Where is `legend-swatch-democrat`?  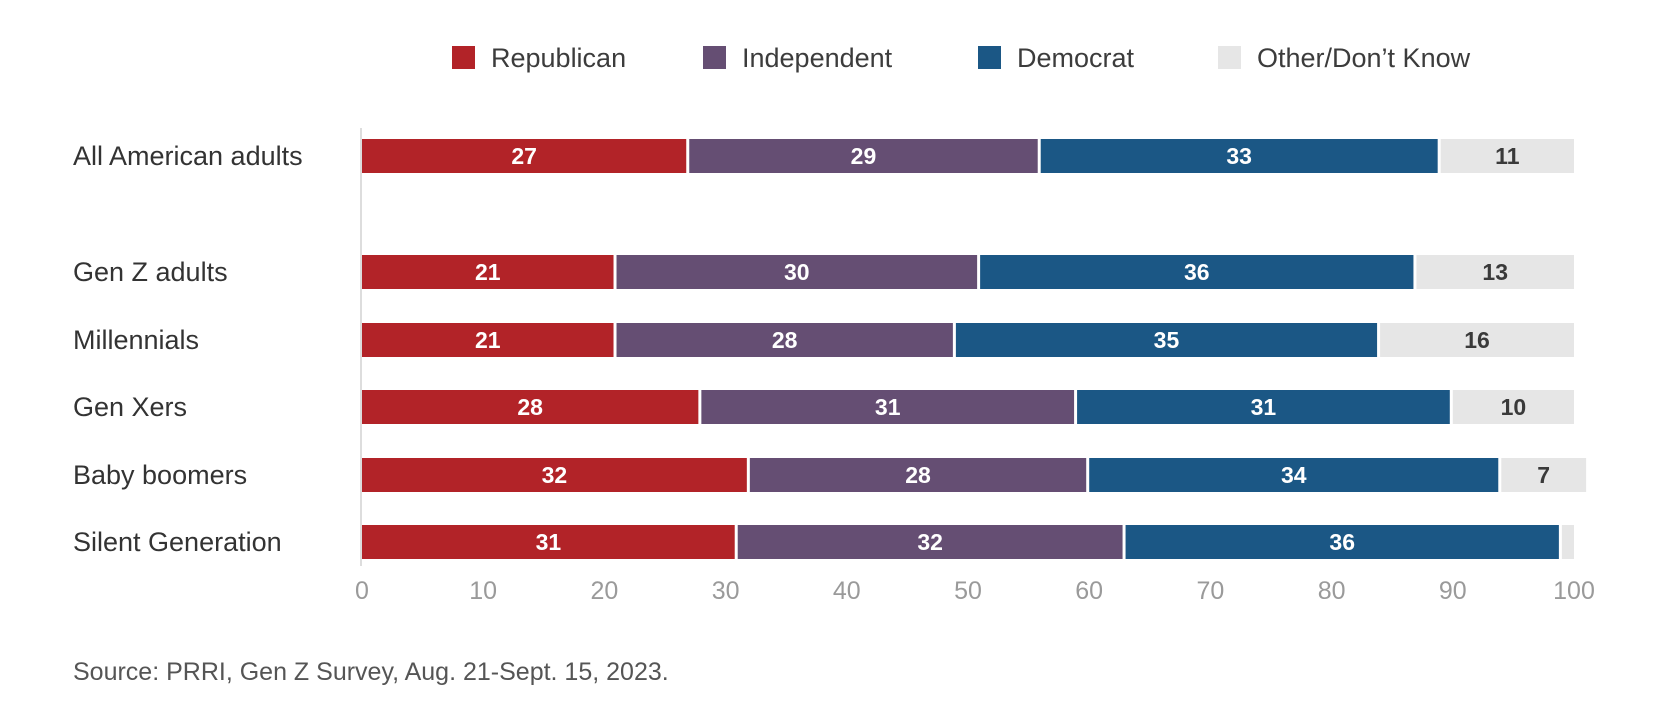
legend-swatch-democrat is located at coordinates (989, 57).